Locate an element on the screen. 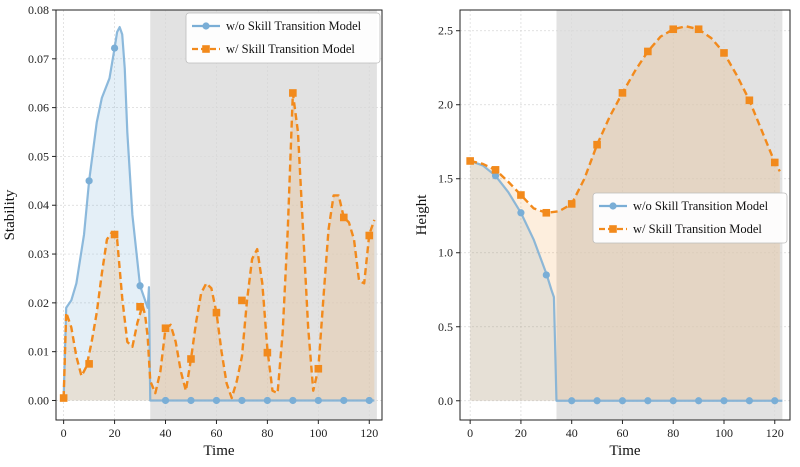 This screenshot has width=800, height=467. y-tick-label: 0.00 is located at coordinates (38, 400).